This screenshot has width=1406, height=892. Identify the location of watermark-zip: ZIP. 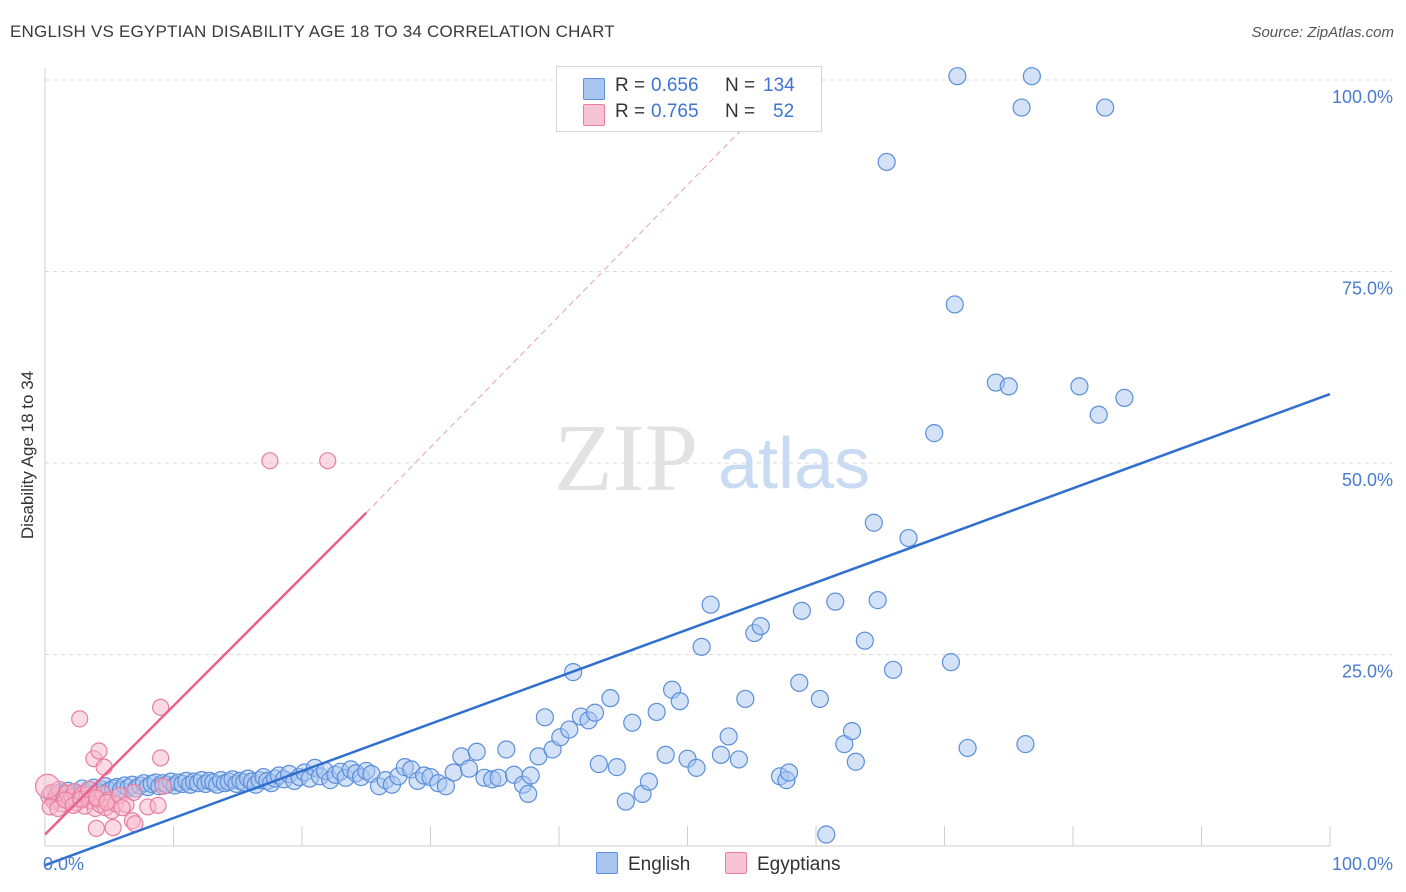
(626, 457).